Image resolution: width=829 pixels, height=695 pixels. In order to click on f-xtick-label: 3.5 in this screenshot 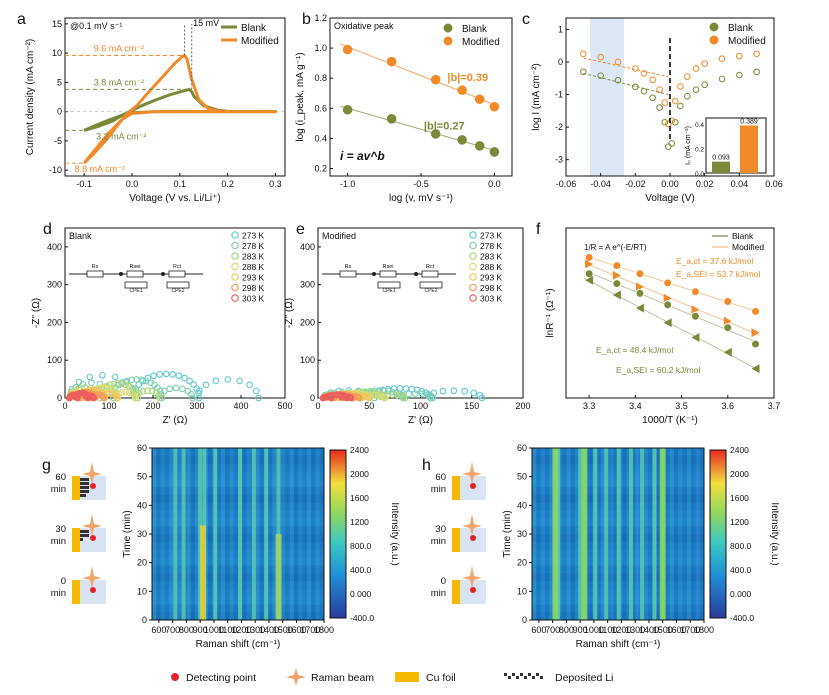, I will do `click(681, 406)`.